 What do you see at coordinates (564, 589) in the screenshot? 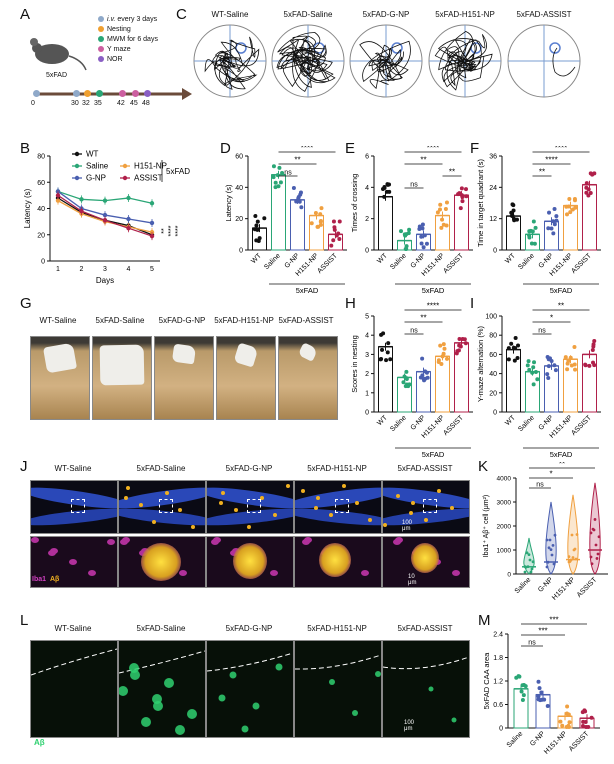
I see `x-tick-label: H151-NP` at bounding box center [564, 589].